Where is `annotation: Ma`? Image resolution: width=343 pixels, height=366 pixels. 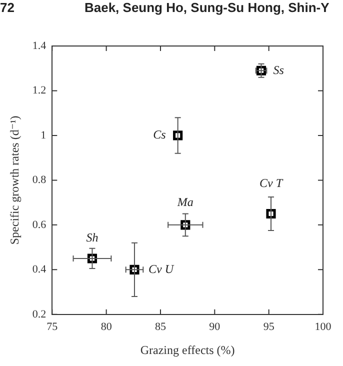
annotation: Ma is located at coordinates (185, 202).